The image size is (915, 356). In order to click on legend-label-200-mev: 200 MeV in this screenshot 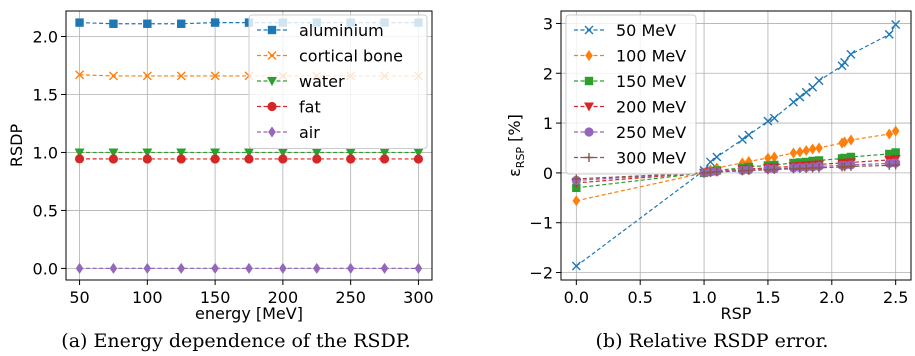, I will do `click(651, 107)`.